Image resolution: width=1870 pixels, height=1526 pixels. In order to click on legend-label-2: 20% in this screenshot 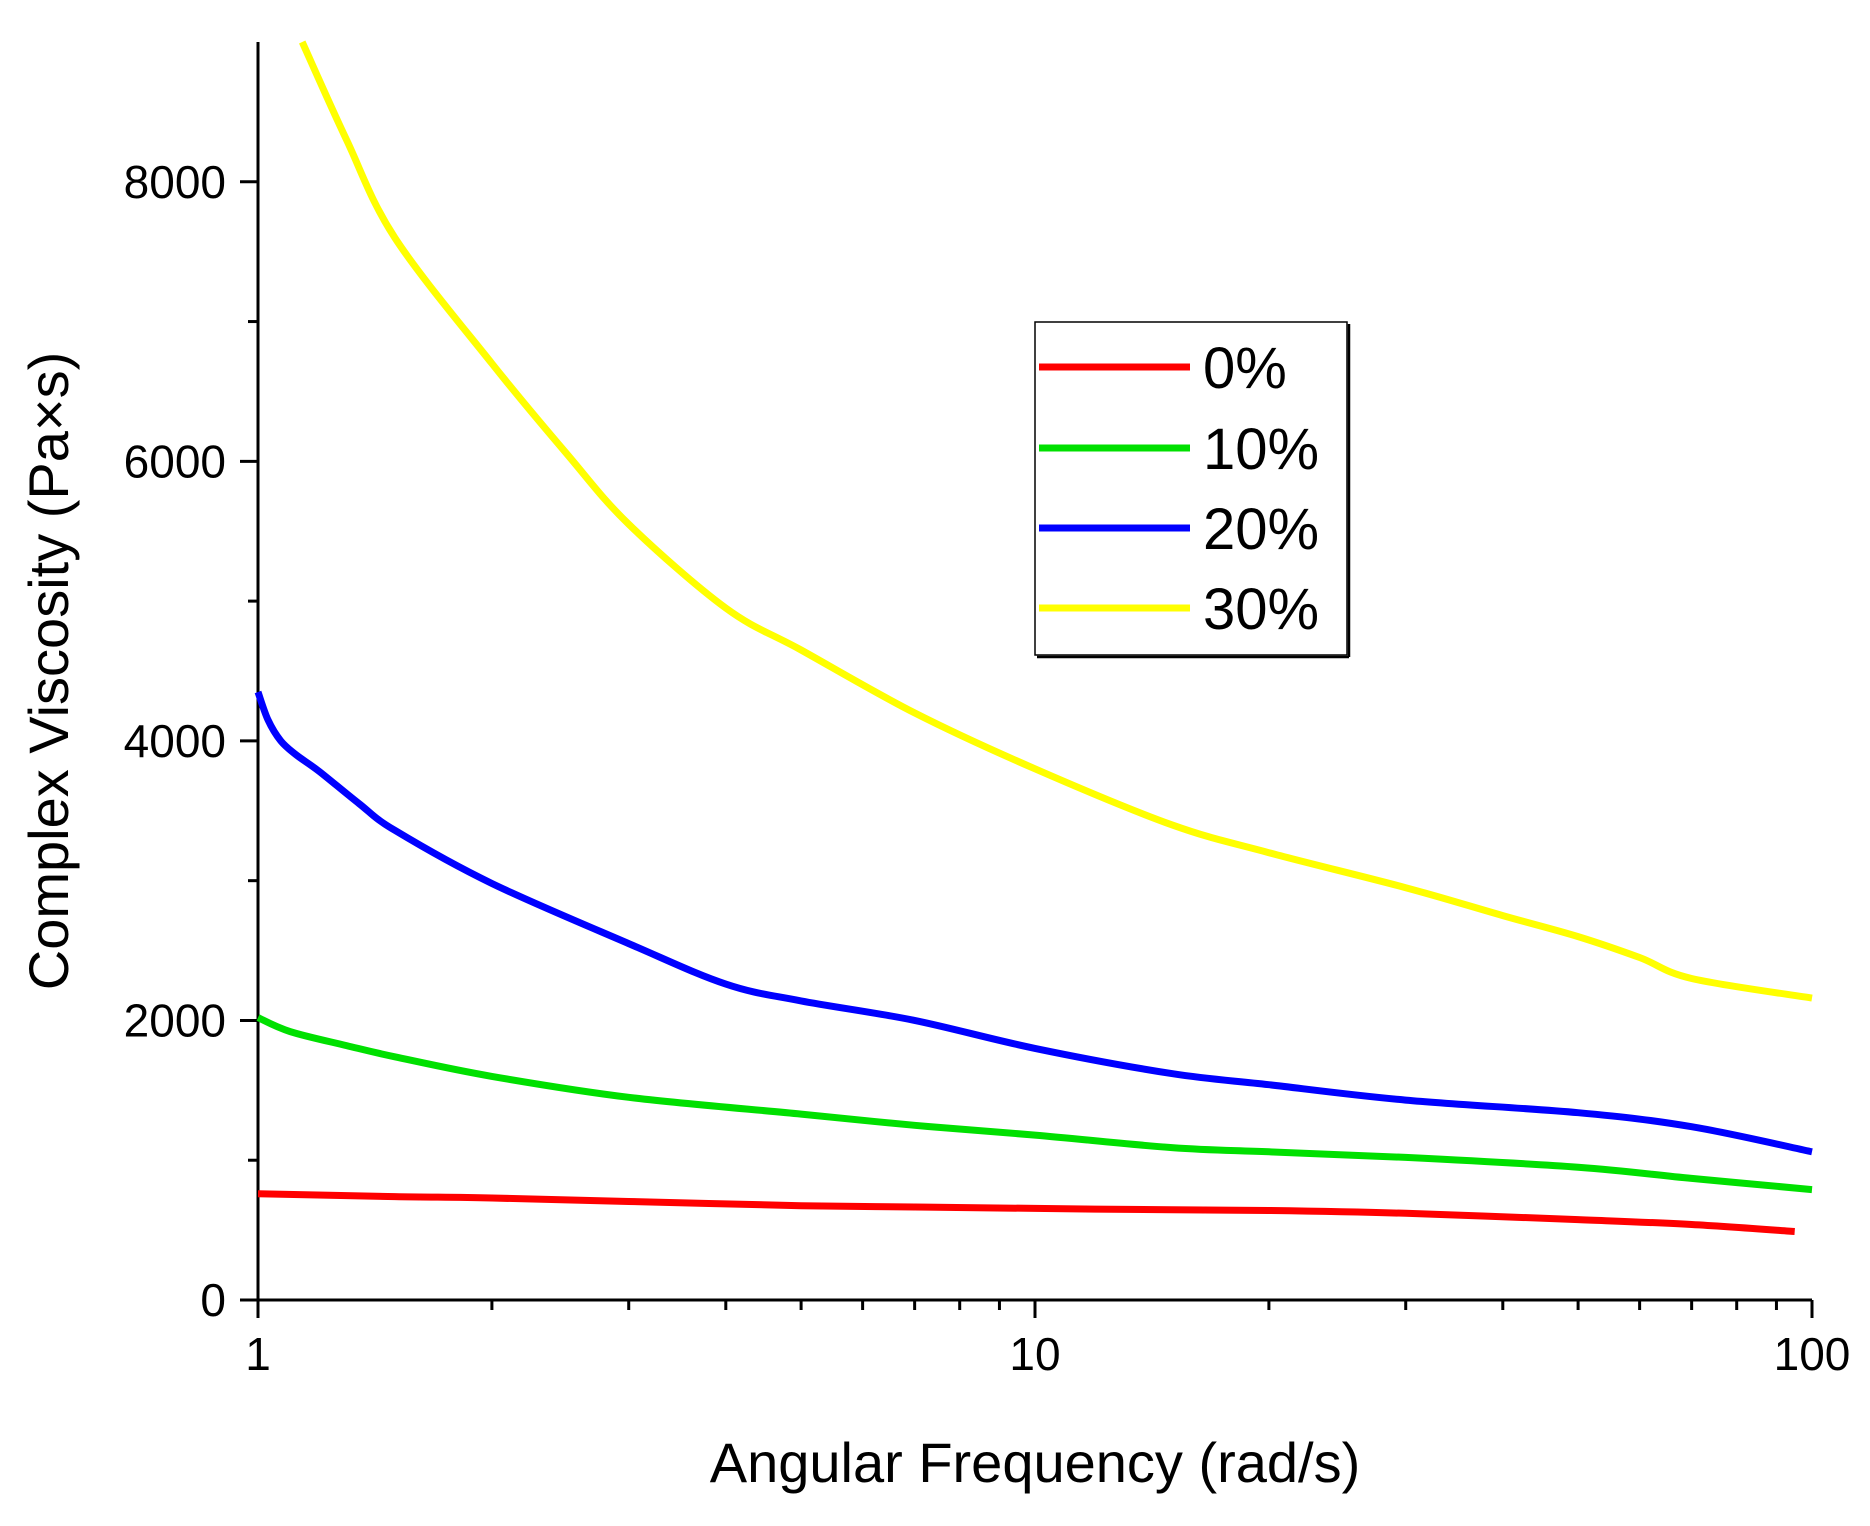, I will do `click(1261, 529)`.